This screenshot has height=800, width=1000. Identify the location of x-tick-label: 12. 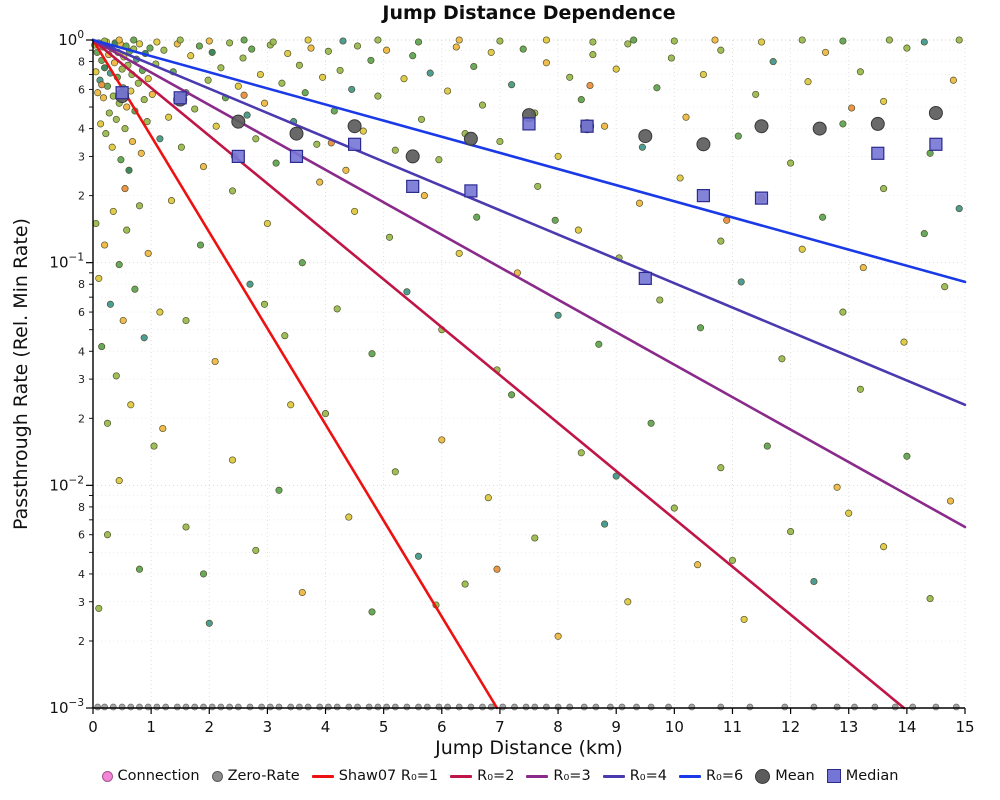
(790, 727).